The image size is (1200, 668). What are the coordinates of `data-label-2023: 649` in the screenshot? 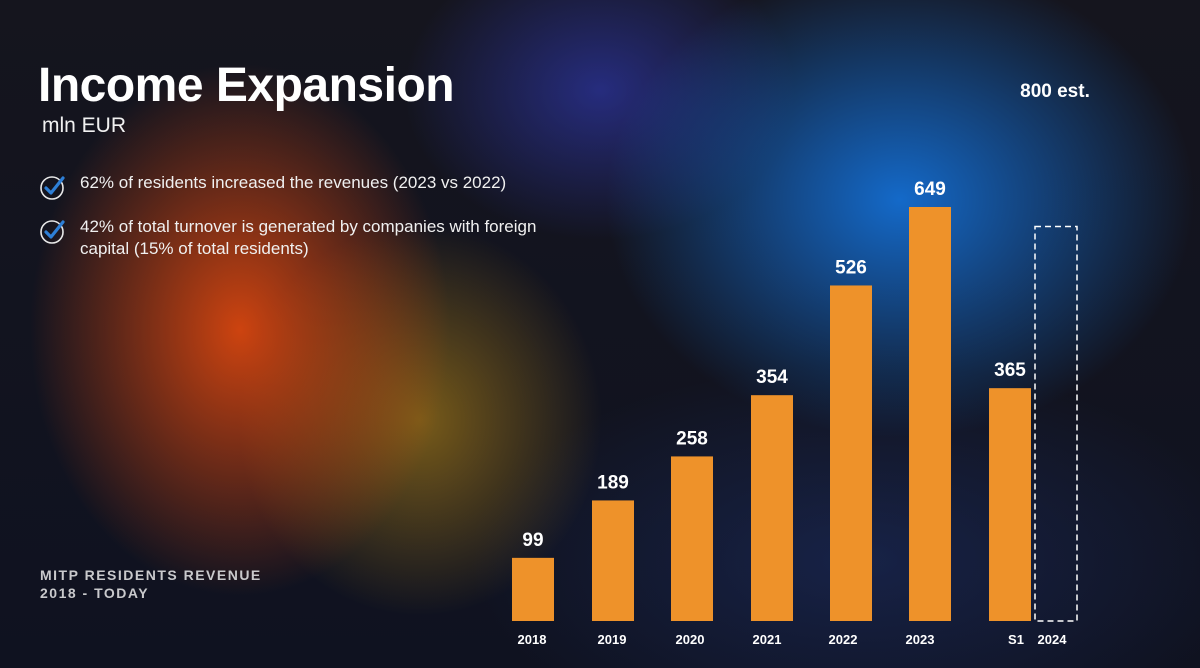 It's located at (930, 189).